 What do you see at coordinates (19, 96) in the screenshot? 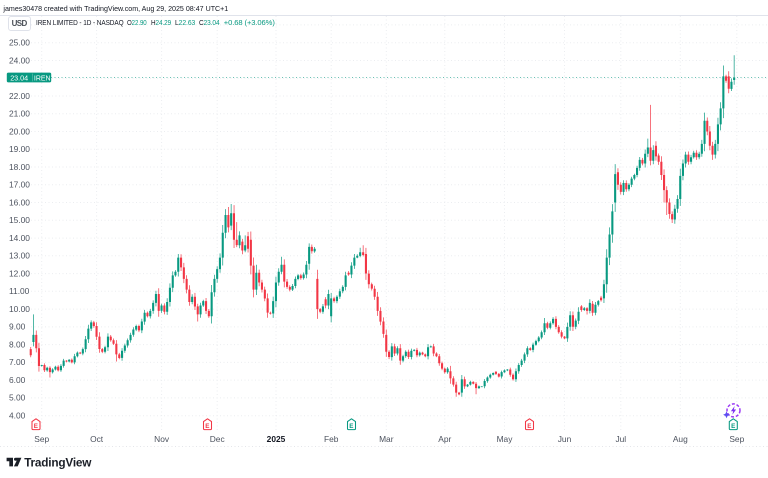
I see `svg-text: 22.00` at bounding box center [19, 96].